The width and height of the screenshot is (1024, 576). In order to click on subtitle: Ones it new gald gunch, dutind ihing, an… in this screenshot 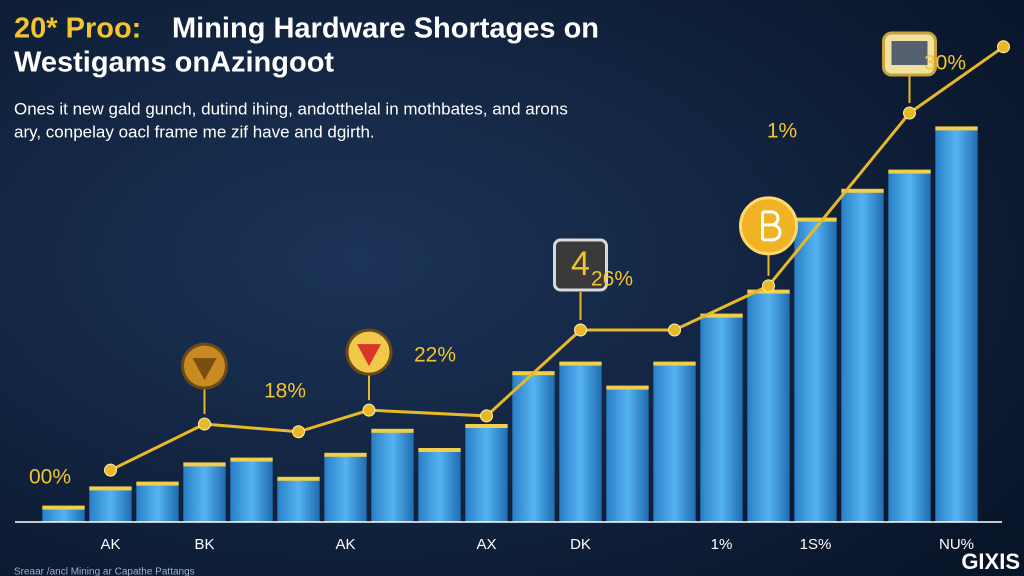, I will do `click(291, 108)`.